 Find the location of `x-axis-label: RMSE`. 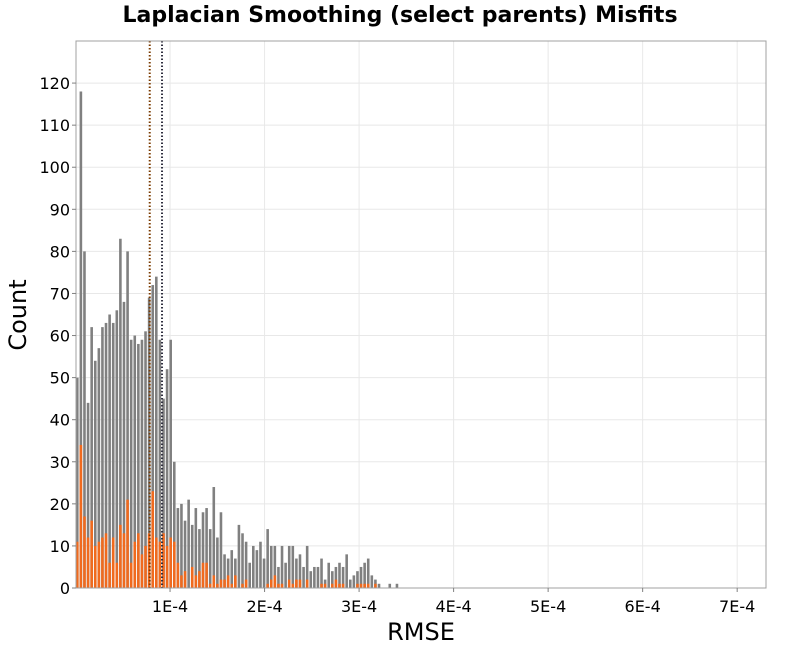

x-axis-label: RMSE is located at coordinates (421, 632).